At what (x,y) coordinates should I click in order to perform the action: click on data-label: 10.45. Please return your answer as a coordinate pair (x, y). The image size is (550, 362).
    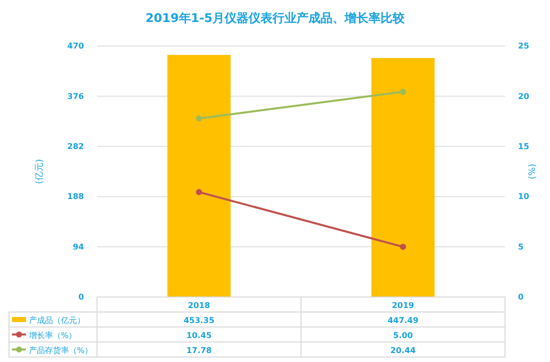
    Looking at the image, I should click on (199, 335).